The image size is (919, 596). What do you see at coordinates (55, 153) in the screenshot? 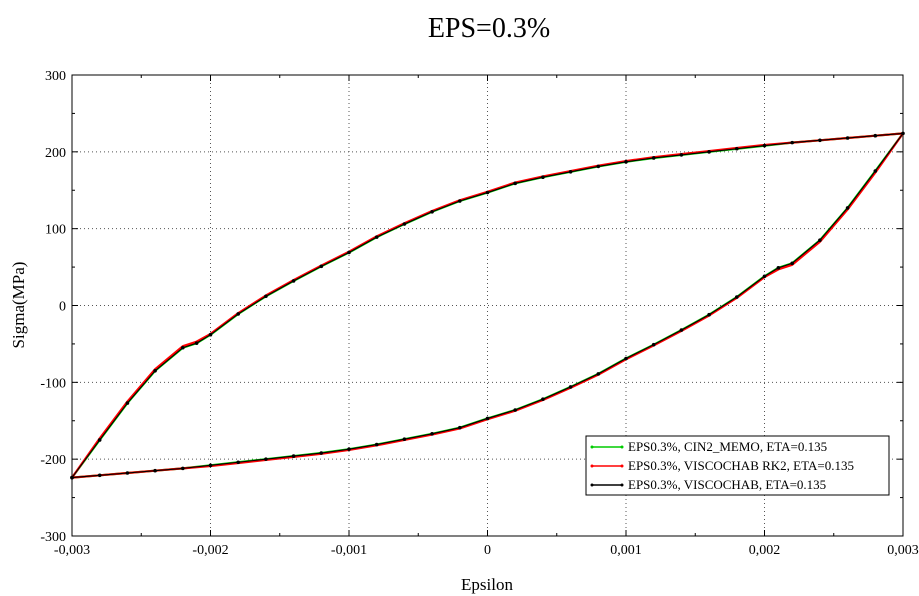
I see `y-tick-label: 200` at bounding box center [55, 153].